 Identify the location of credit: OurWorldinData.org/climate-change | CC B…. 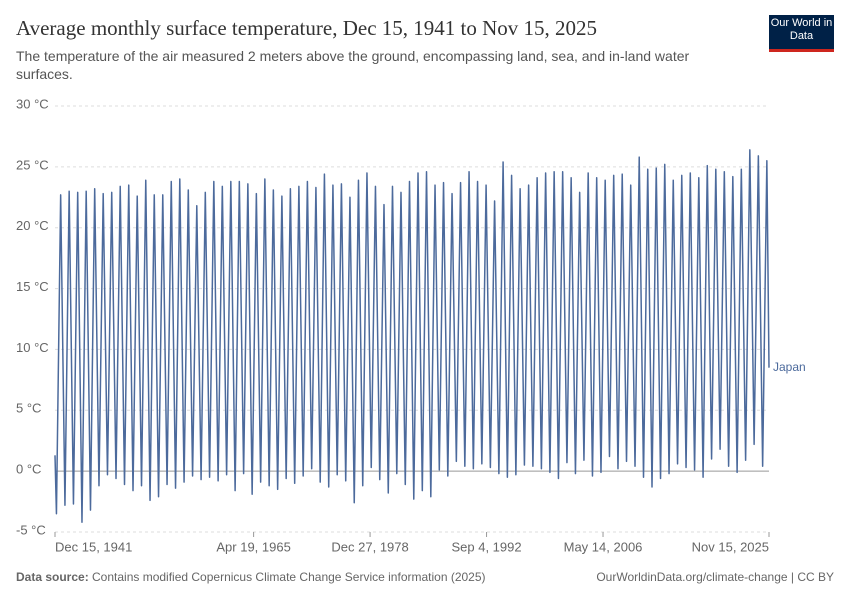
(715, 577).